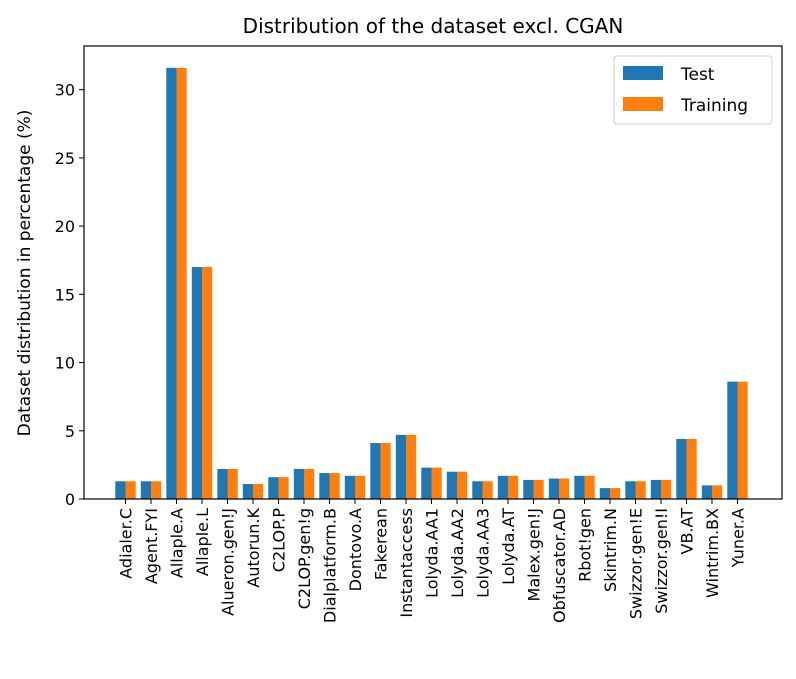 This screenshot has width=796, height=679. I want to click on bar-test-yuner-a, so click(732, 440).